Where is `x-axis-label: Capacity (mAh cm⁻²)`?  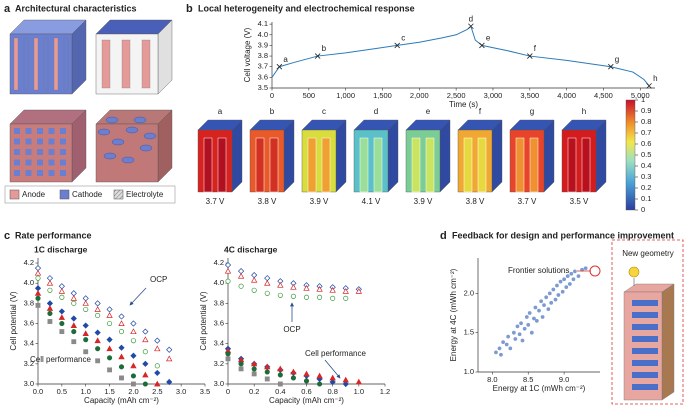 x-axis-label: Capacity (mAh cm⁻²) is located at coordinates (121, 400).